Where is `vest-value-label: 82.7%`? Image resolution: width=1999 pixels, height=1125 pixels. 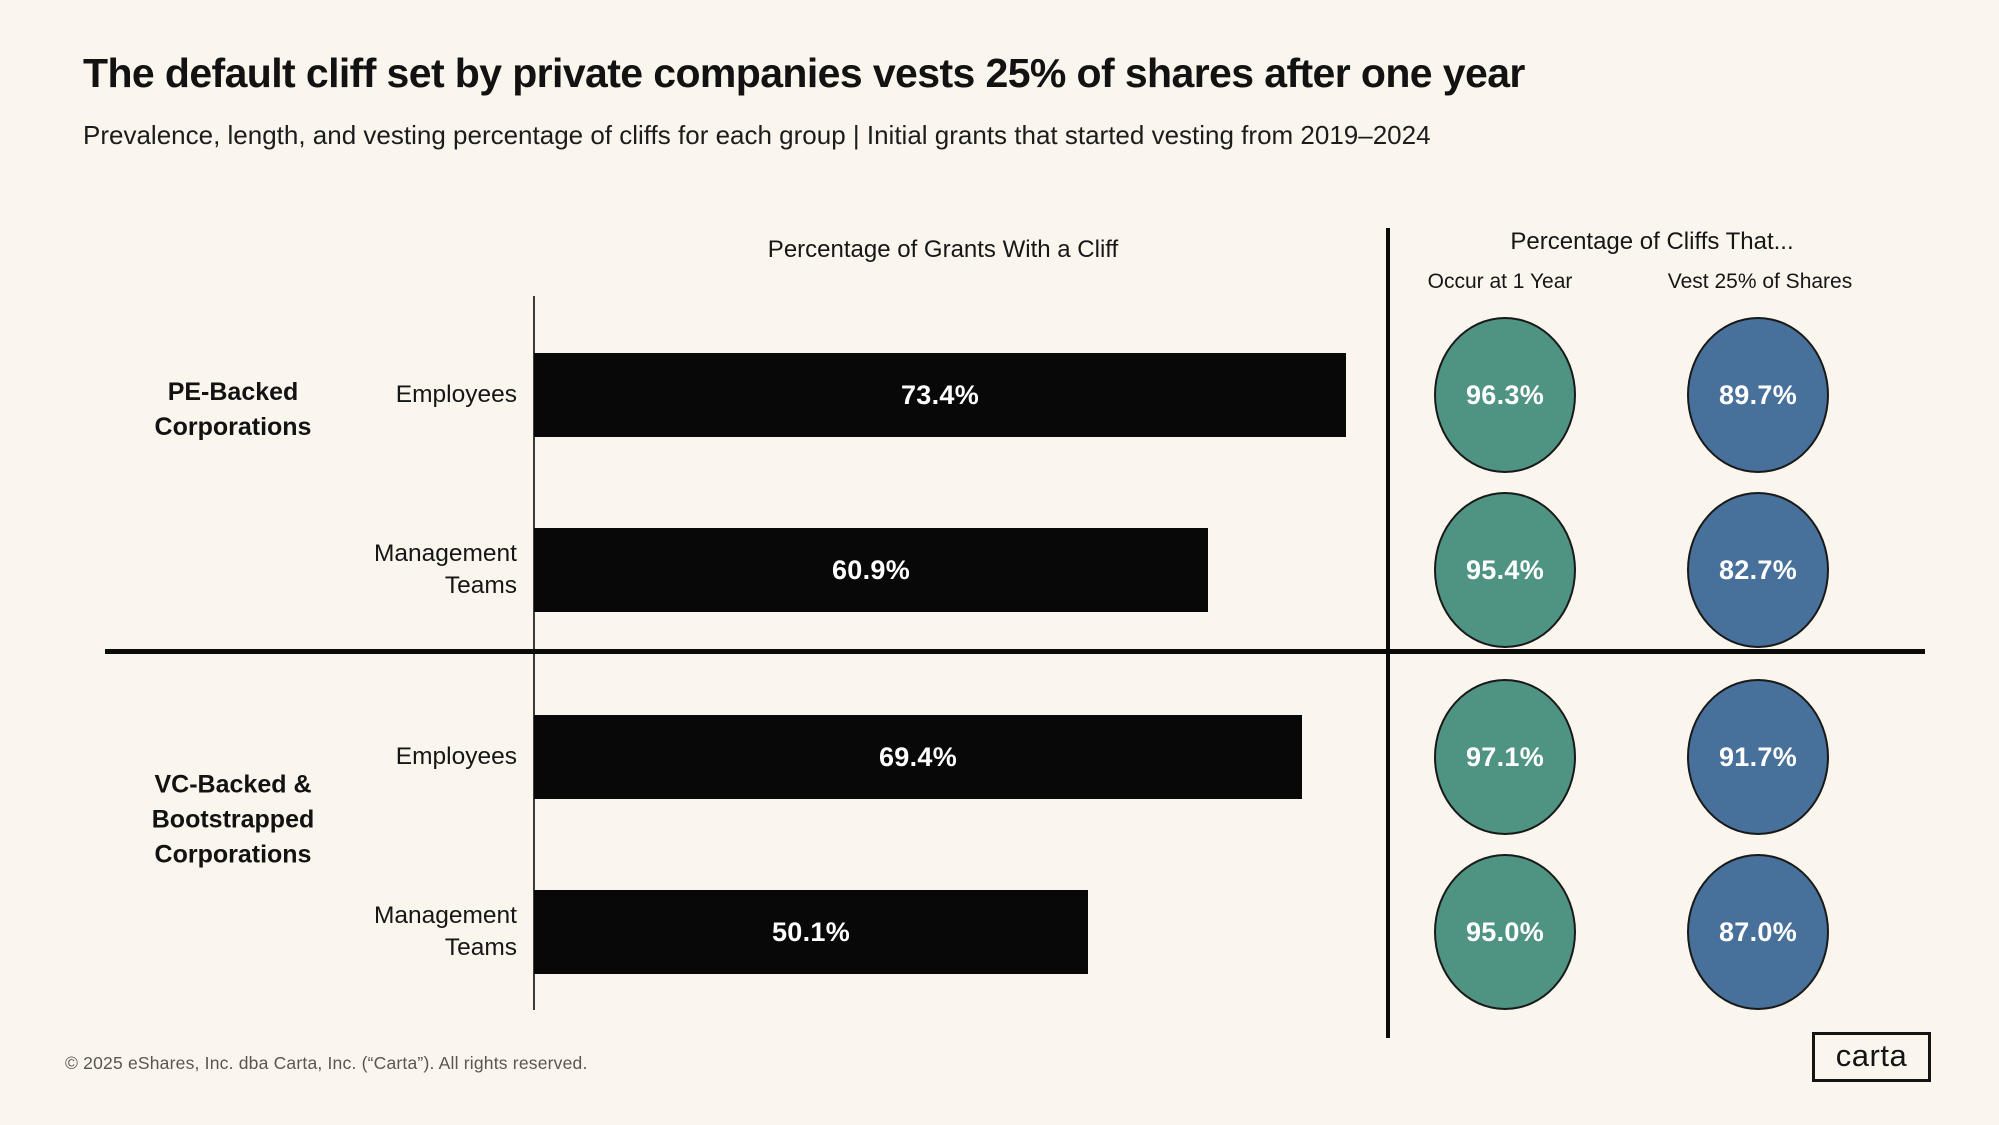 vest-value-label: 82.7% is located at coordinates (1758, 569).